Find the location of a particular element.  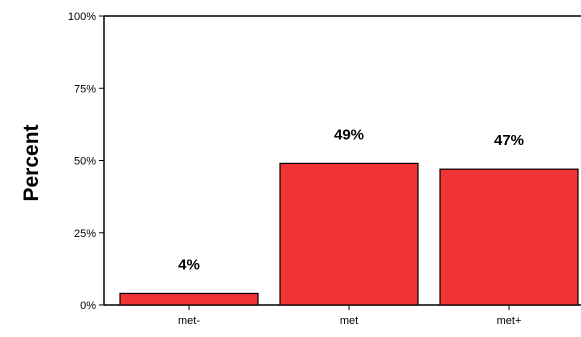

x-tick-label: met- is located at coordinates (189, 321).